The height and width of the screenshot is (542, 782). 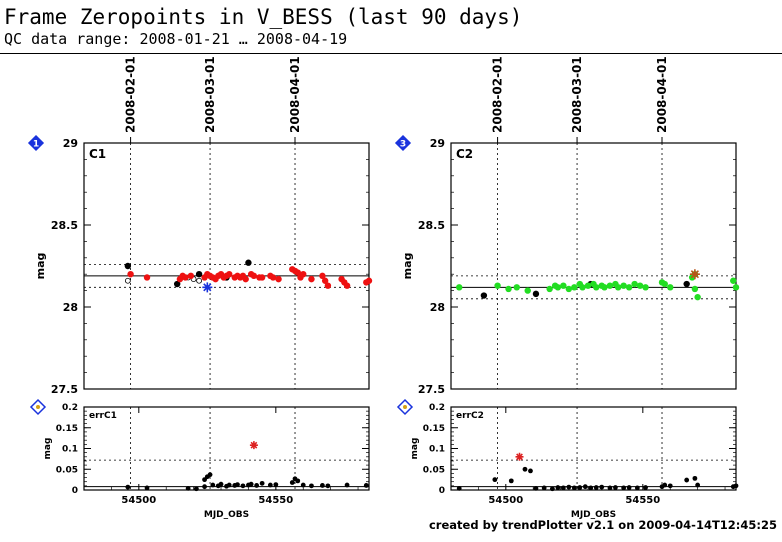 What do you see at coordinates (64, 389) in the screenshot?
I see `y-tick-label: 27.5` at bounding box center [64, 389].